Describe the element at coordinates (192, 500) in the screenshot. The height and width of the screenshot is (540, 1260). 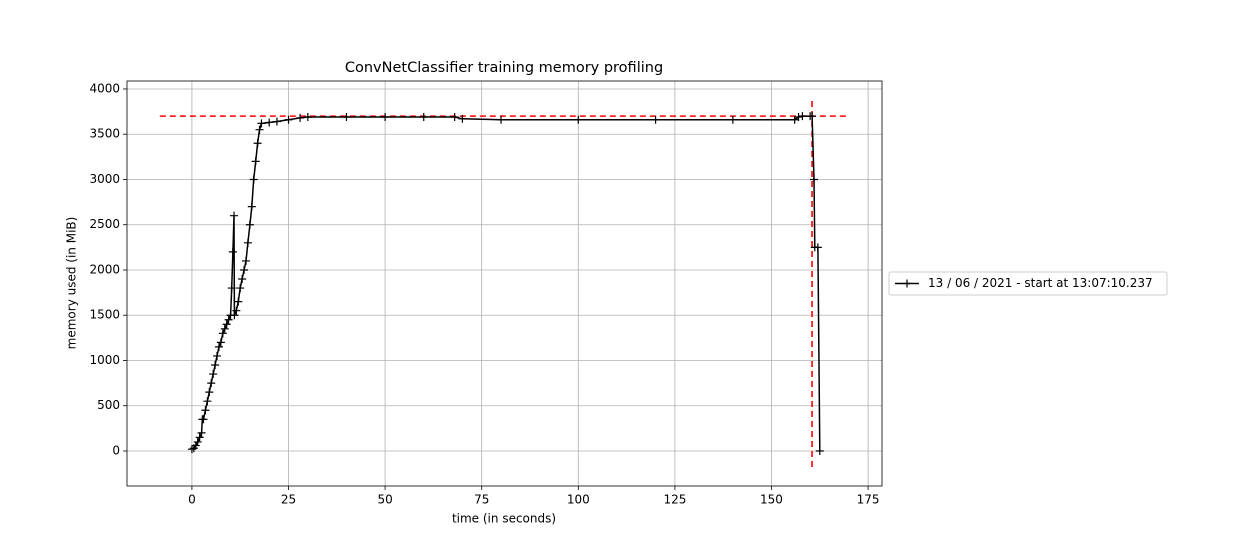
I see `x-tick-label: 0` at that location.